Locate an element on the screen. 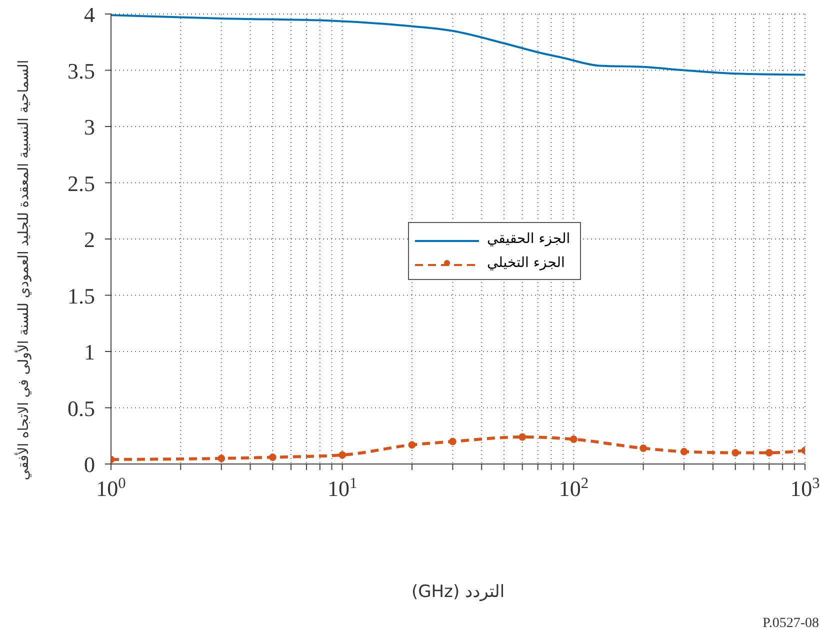  y-tick-label: 1.5 is located at coordinates (81, 295).